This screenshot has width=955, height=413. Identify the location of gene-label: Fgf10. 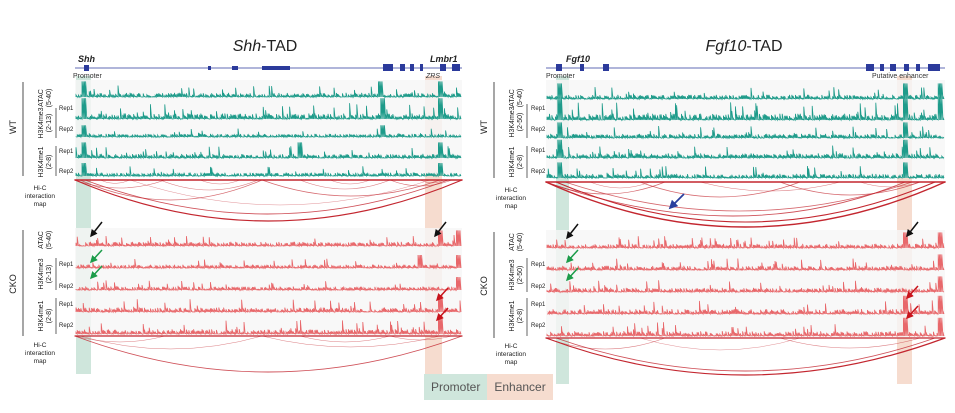
(578, 59).